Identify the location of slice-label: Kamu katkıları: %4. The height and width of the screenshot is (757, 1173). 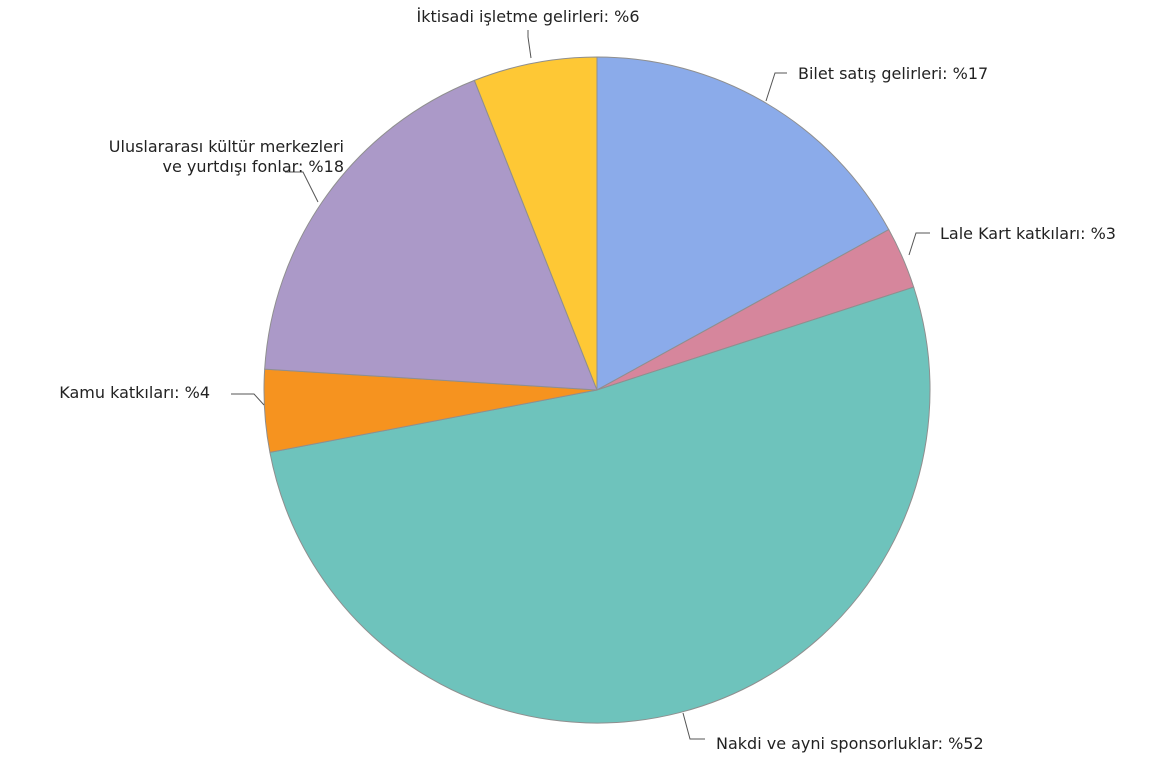
(134, 392).